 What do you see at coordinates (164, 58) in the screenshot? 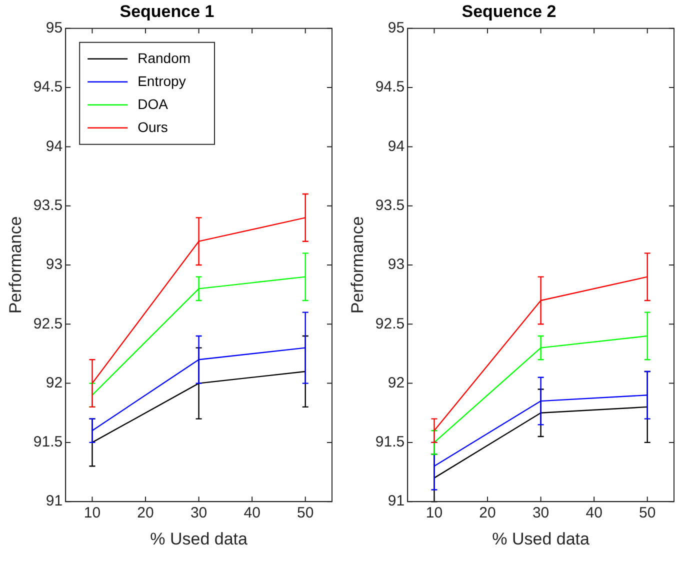
I see `legend-label: Random` at bounding box center [164, 58].